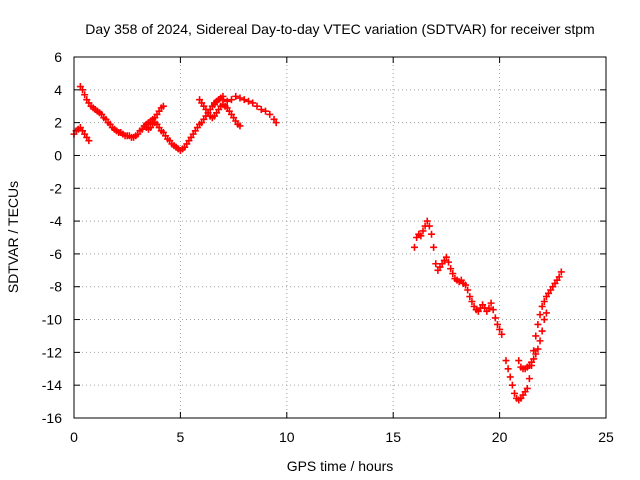  I want to click on y-tick-label: -12, so click(52, 352).